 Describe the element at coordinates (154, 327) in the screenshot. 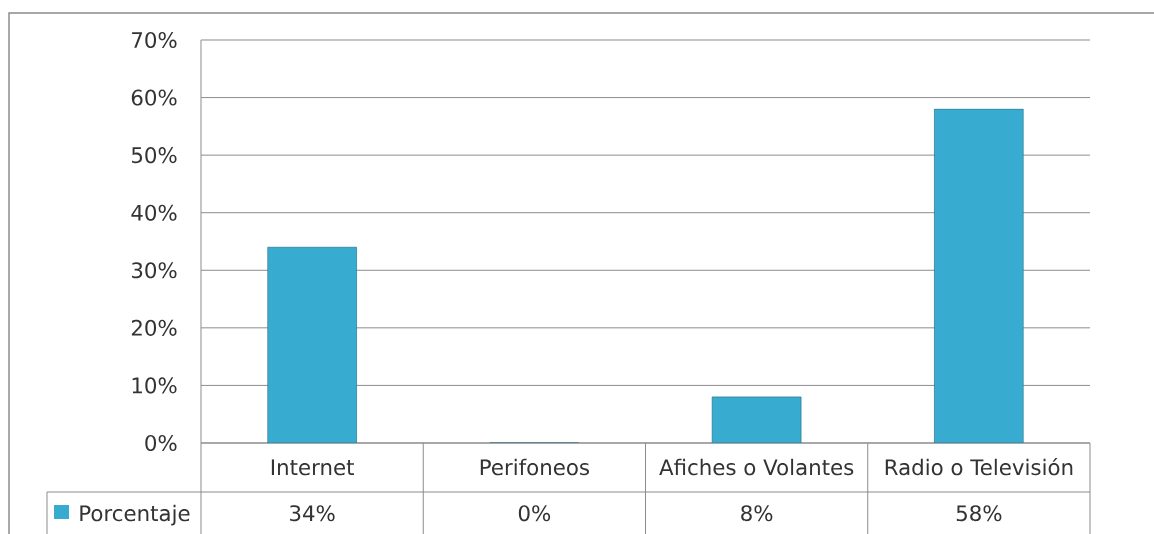

I see `y-tick-label: 20%` at that location.